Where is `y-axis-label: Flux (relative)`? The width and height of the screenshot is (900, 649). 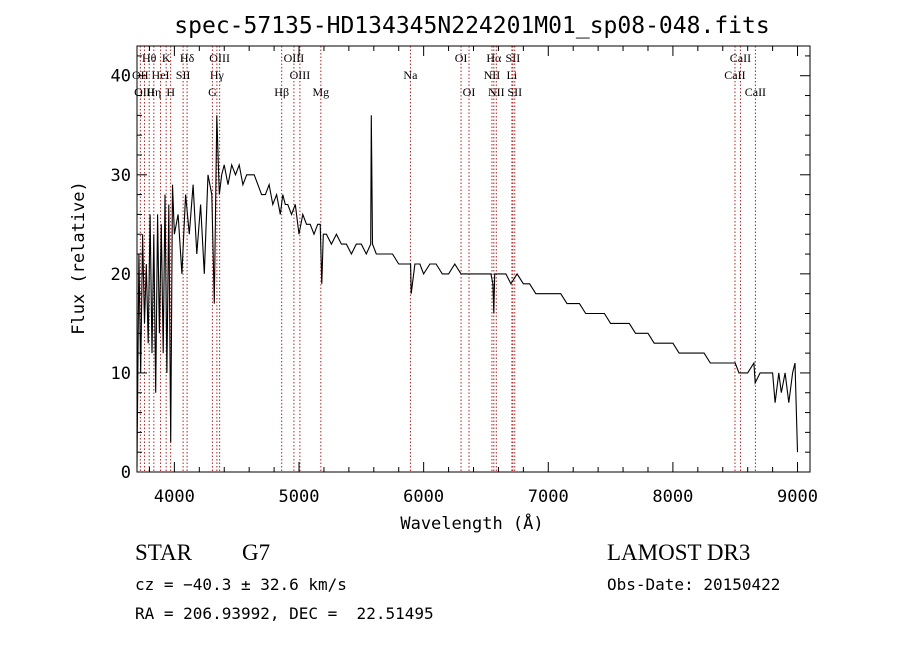 y-axis-label: Flux (relative) is located at coordinates (79, 258).